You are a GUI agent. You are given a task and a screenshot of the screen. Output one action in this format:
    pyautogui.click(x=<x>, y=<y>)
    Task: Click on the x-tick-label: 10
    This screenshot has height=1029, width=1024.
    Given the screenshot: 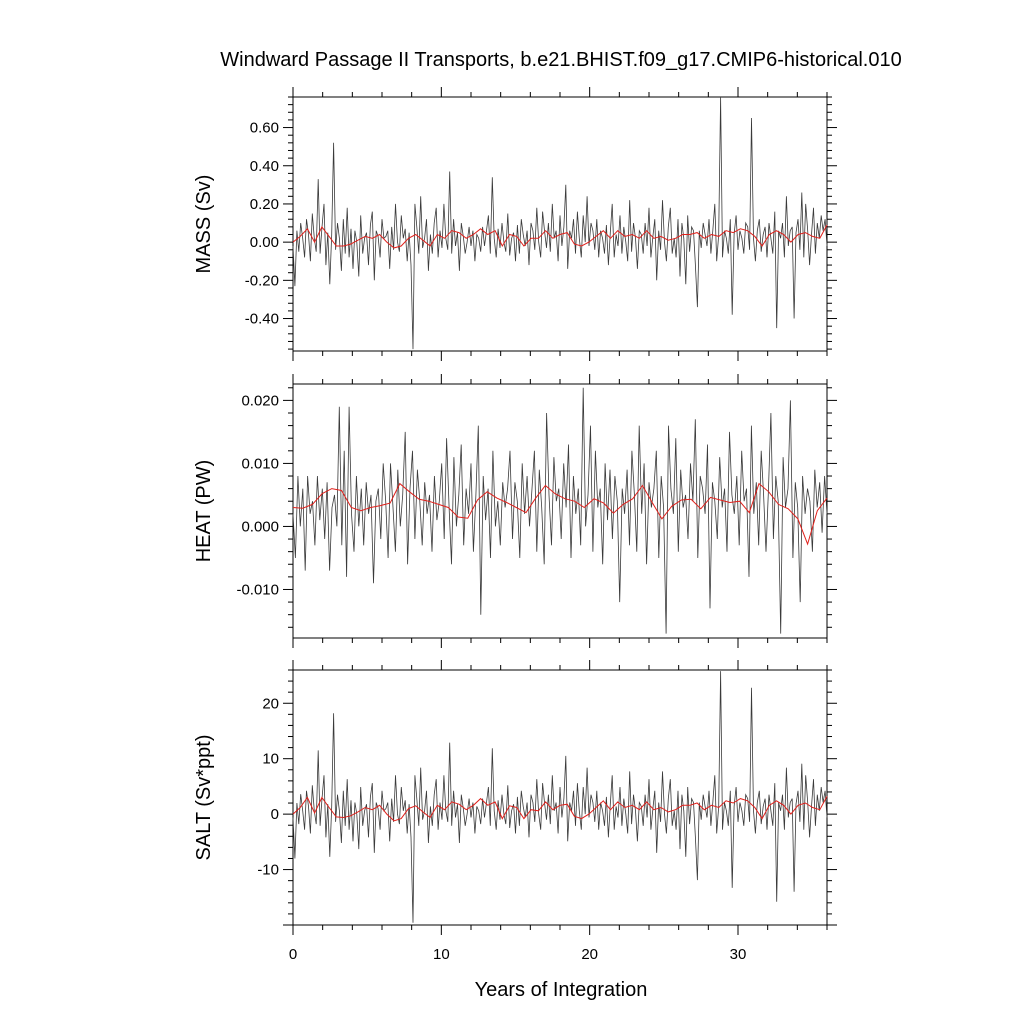 What is the action you would take?
    pyautogui.click(x=441, y=954)
    